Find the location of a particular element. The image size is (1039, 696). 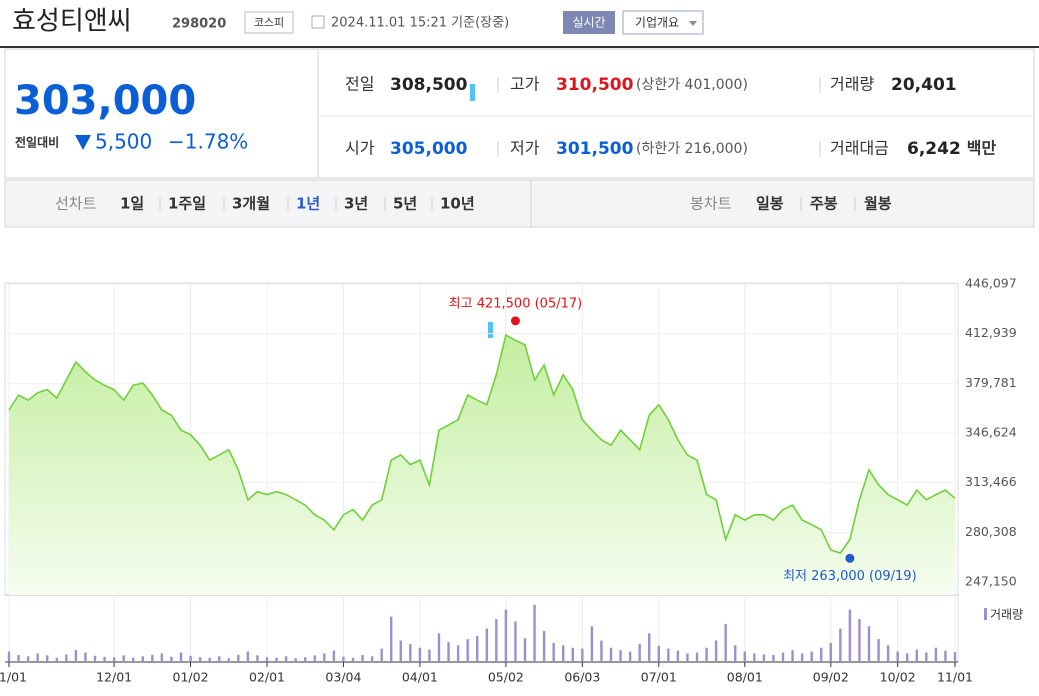

stat-value: 308,500 is located at coordinates (429, 85).